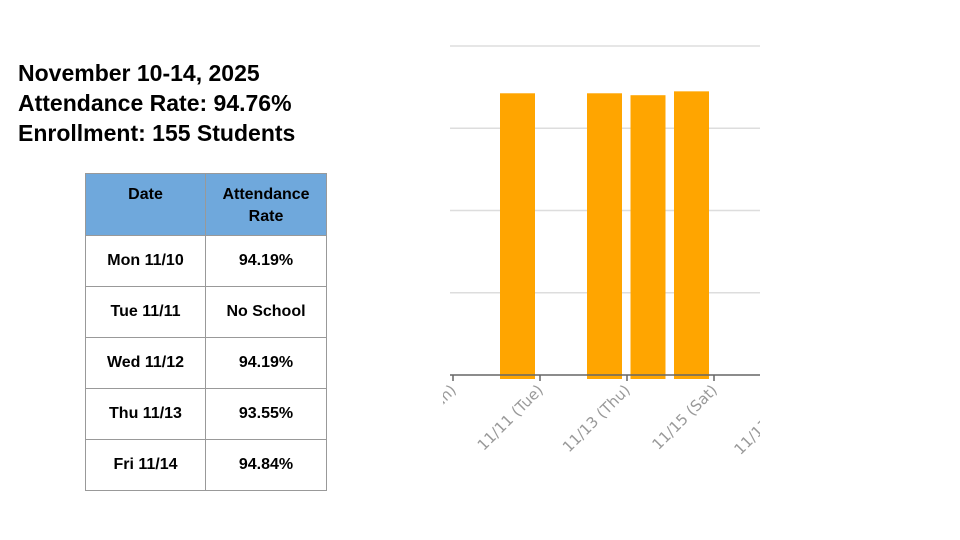  I want to click on table-row: Thu 11/13 93.55%, so click(206, 414).